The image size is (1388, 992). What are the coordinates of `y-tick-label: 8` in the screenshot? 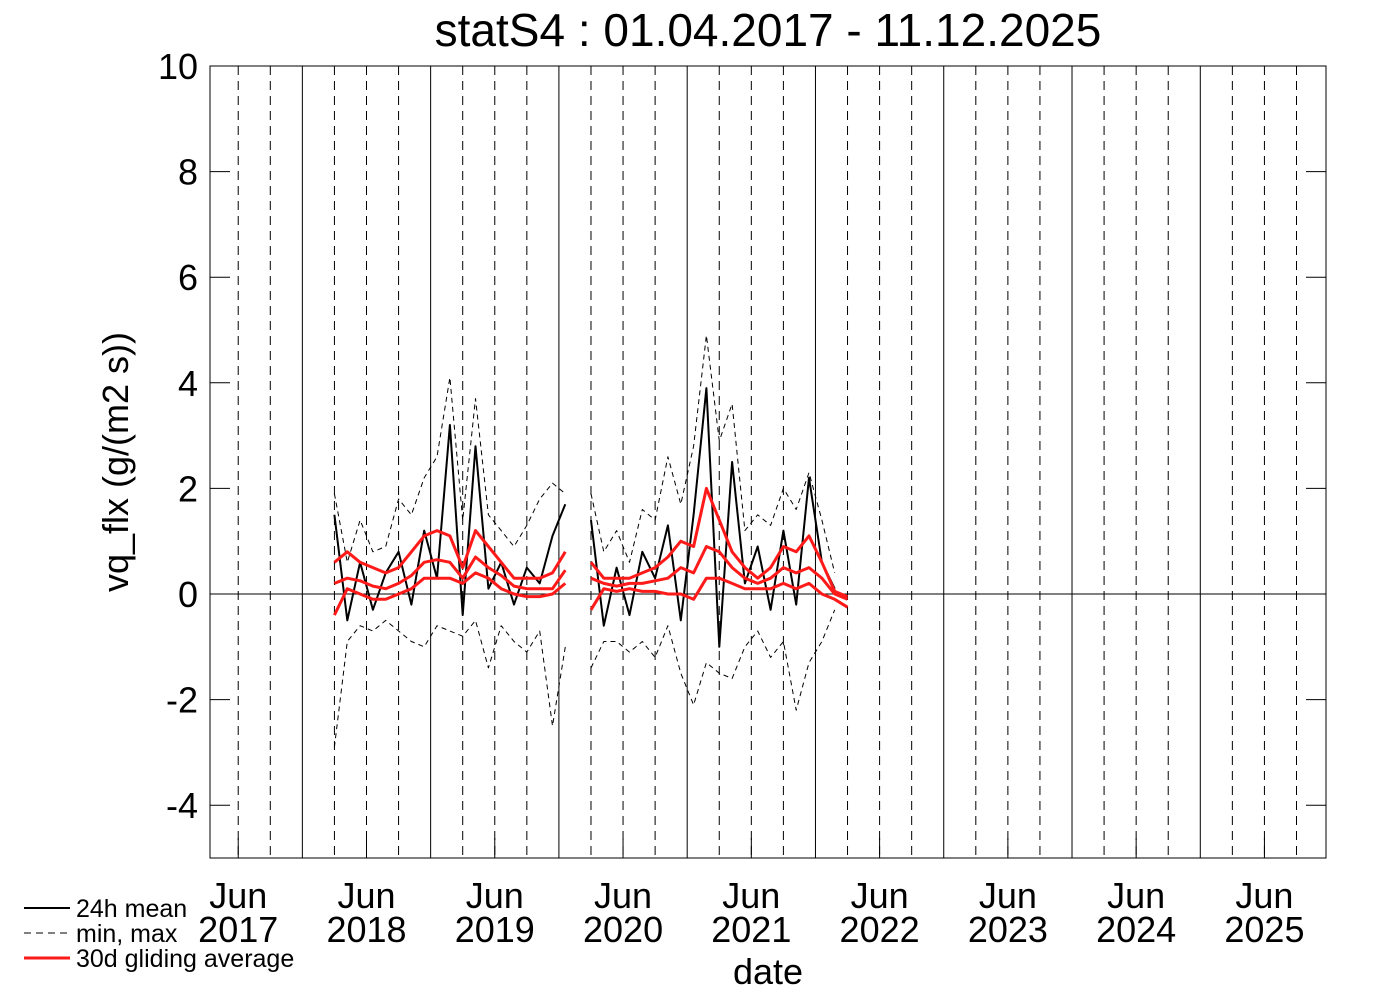 It's located at (188, 172).